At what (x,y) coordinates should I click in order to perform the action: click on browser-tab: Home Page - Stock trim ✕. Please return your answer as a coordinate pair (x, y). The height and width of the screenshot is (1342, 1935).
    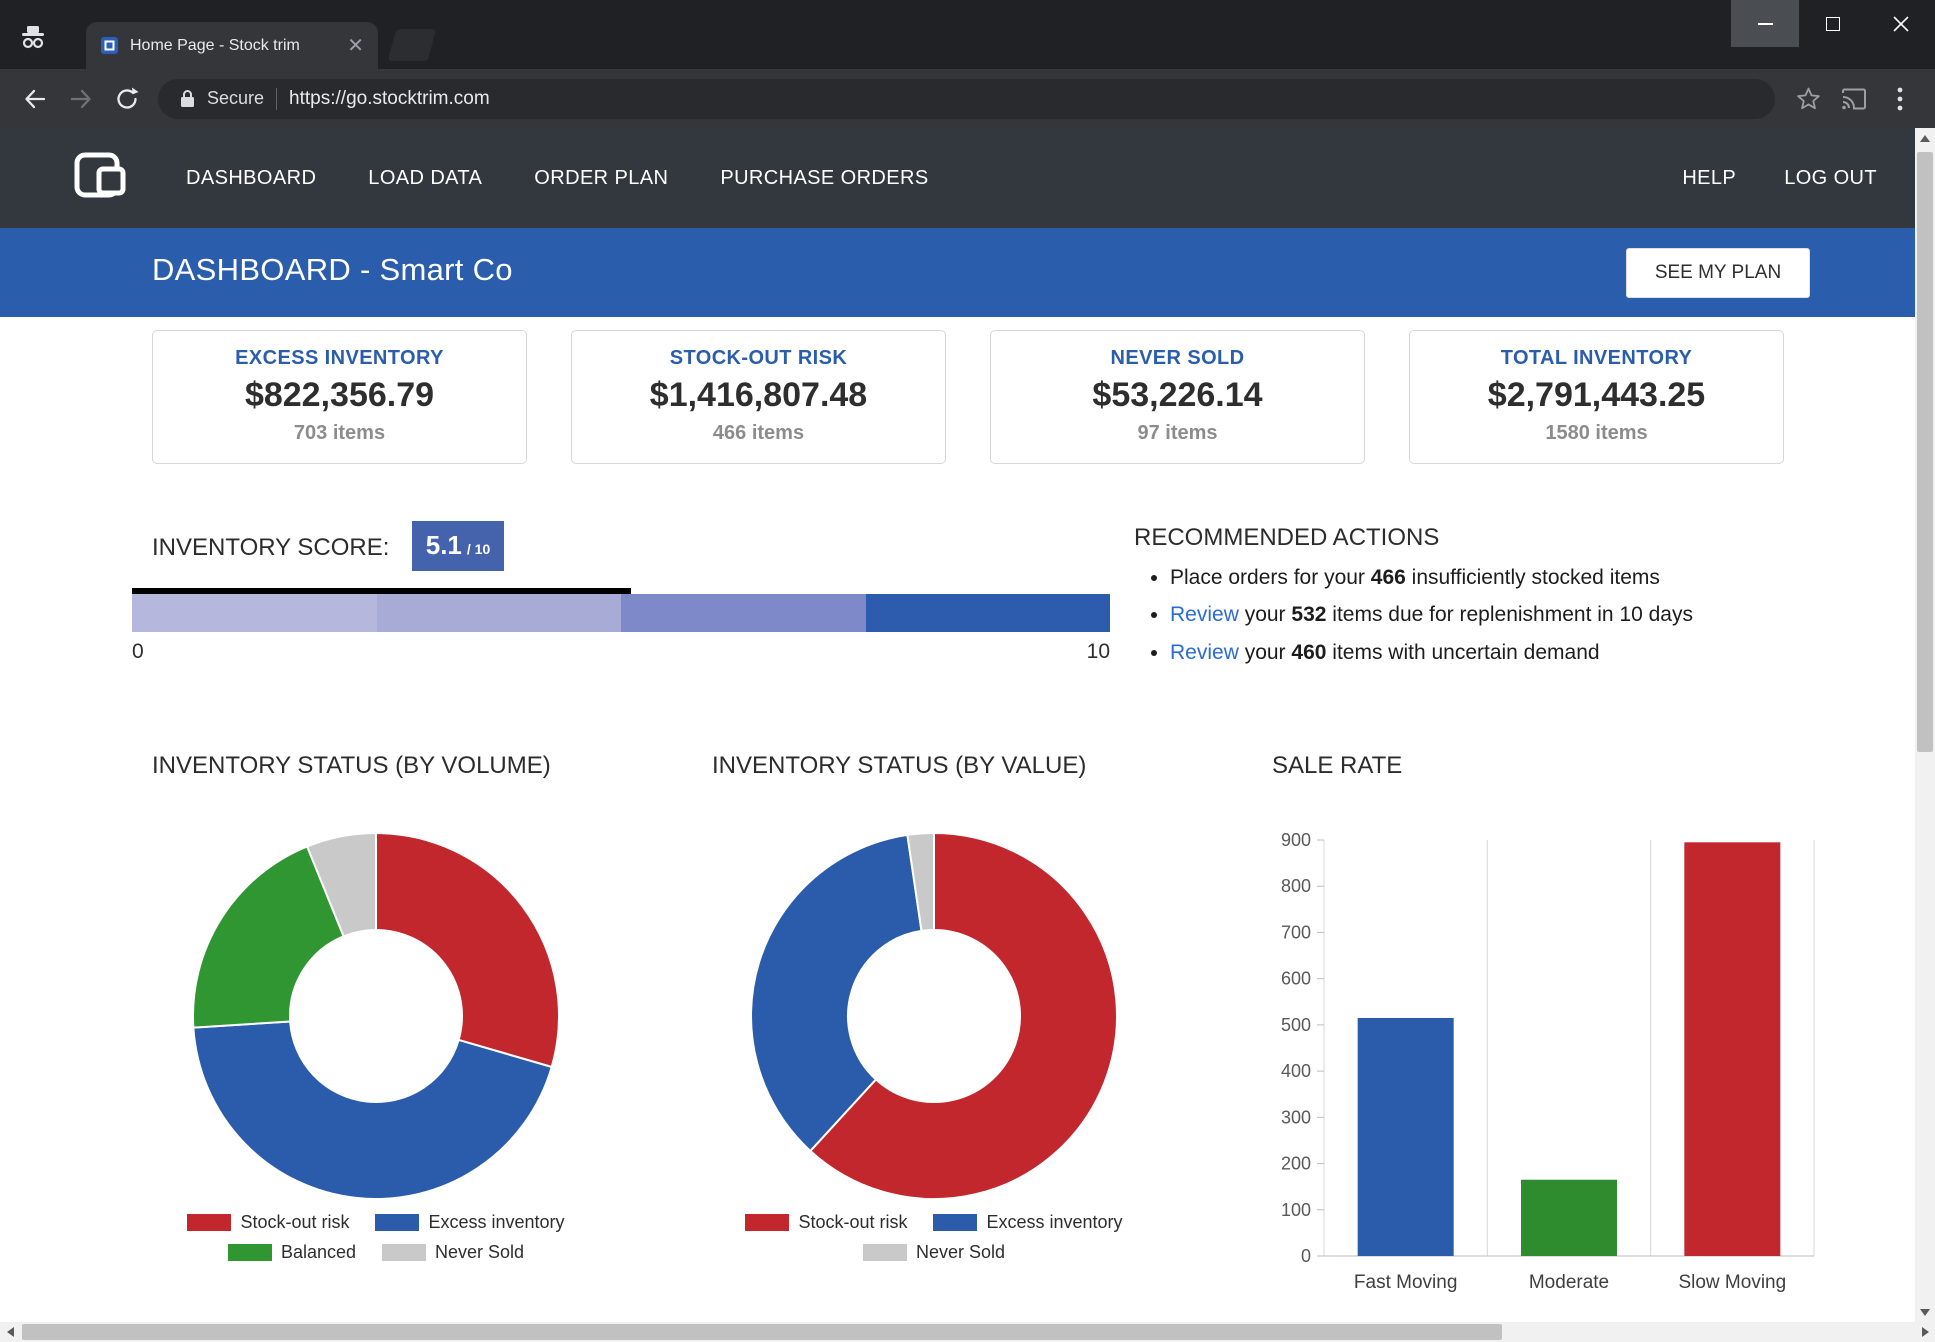
    Looking at the image, I should click on (232, 45).